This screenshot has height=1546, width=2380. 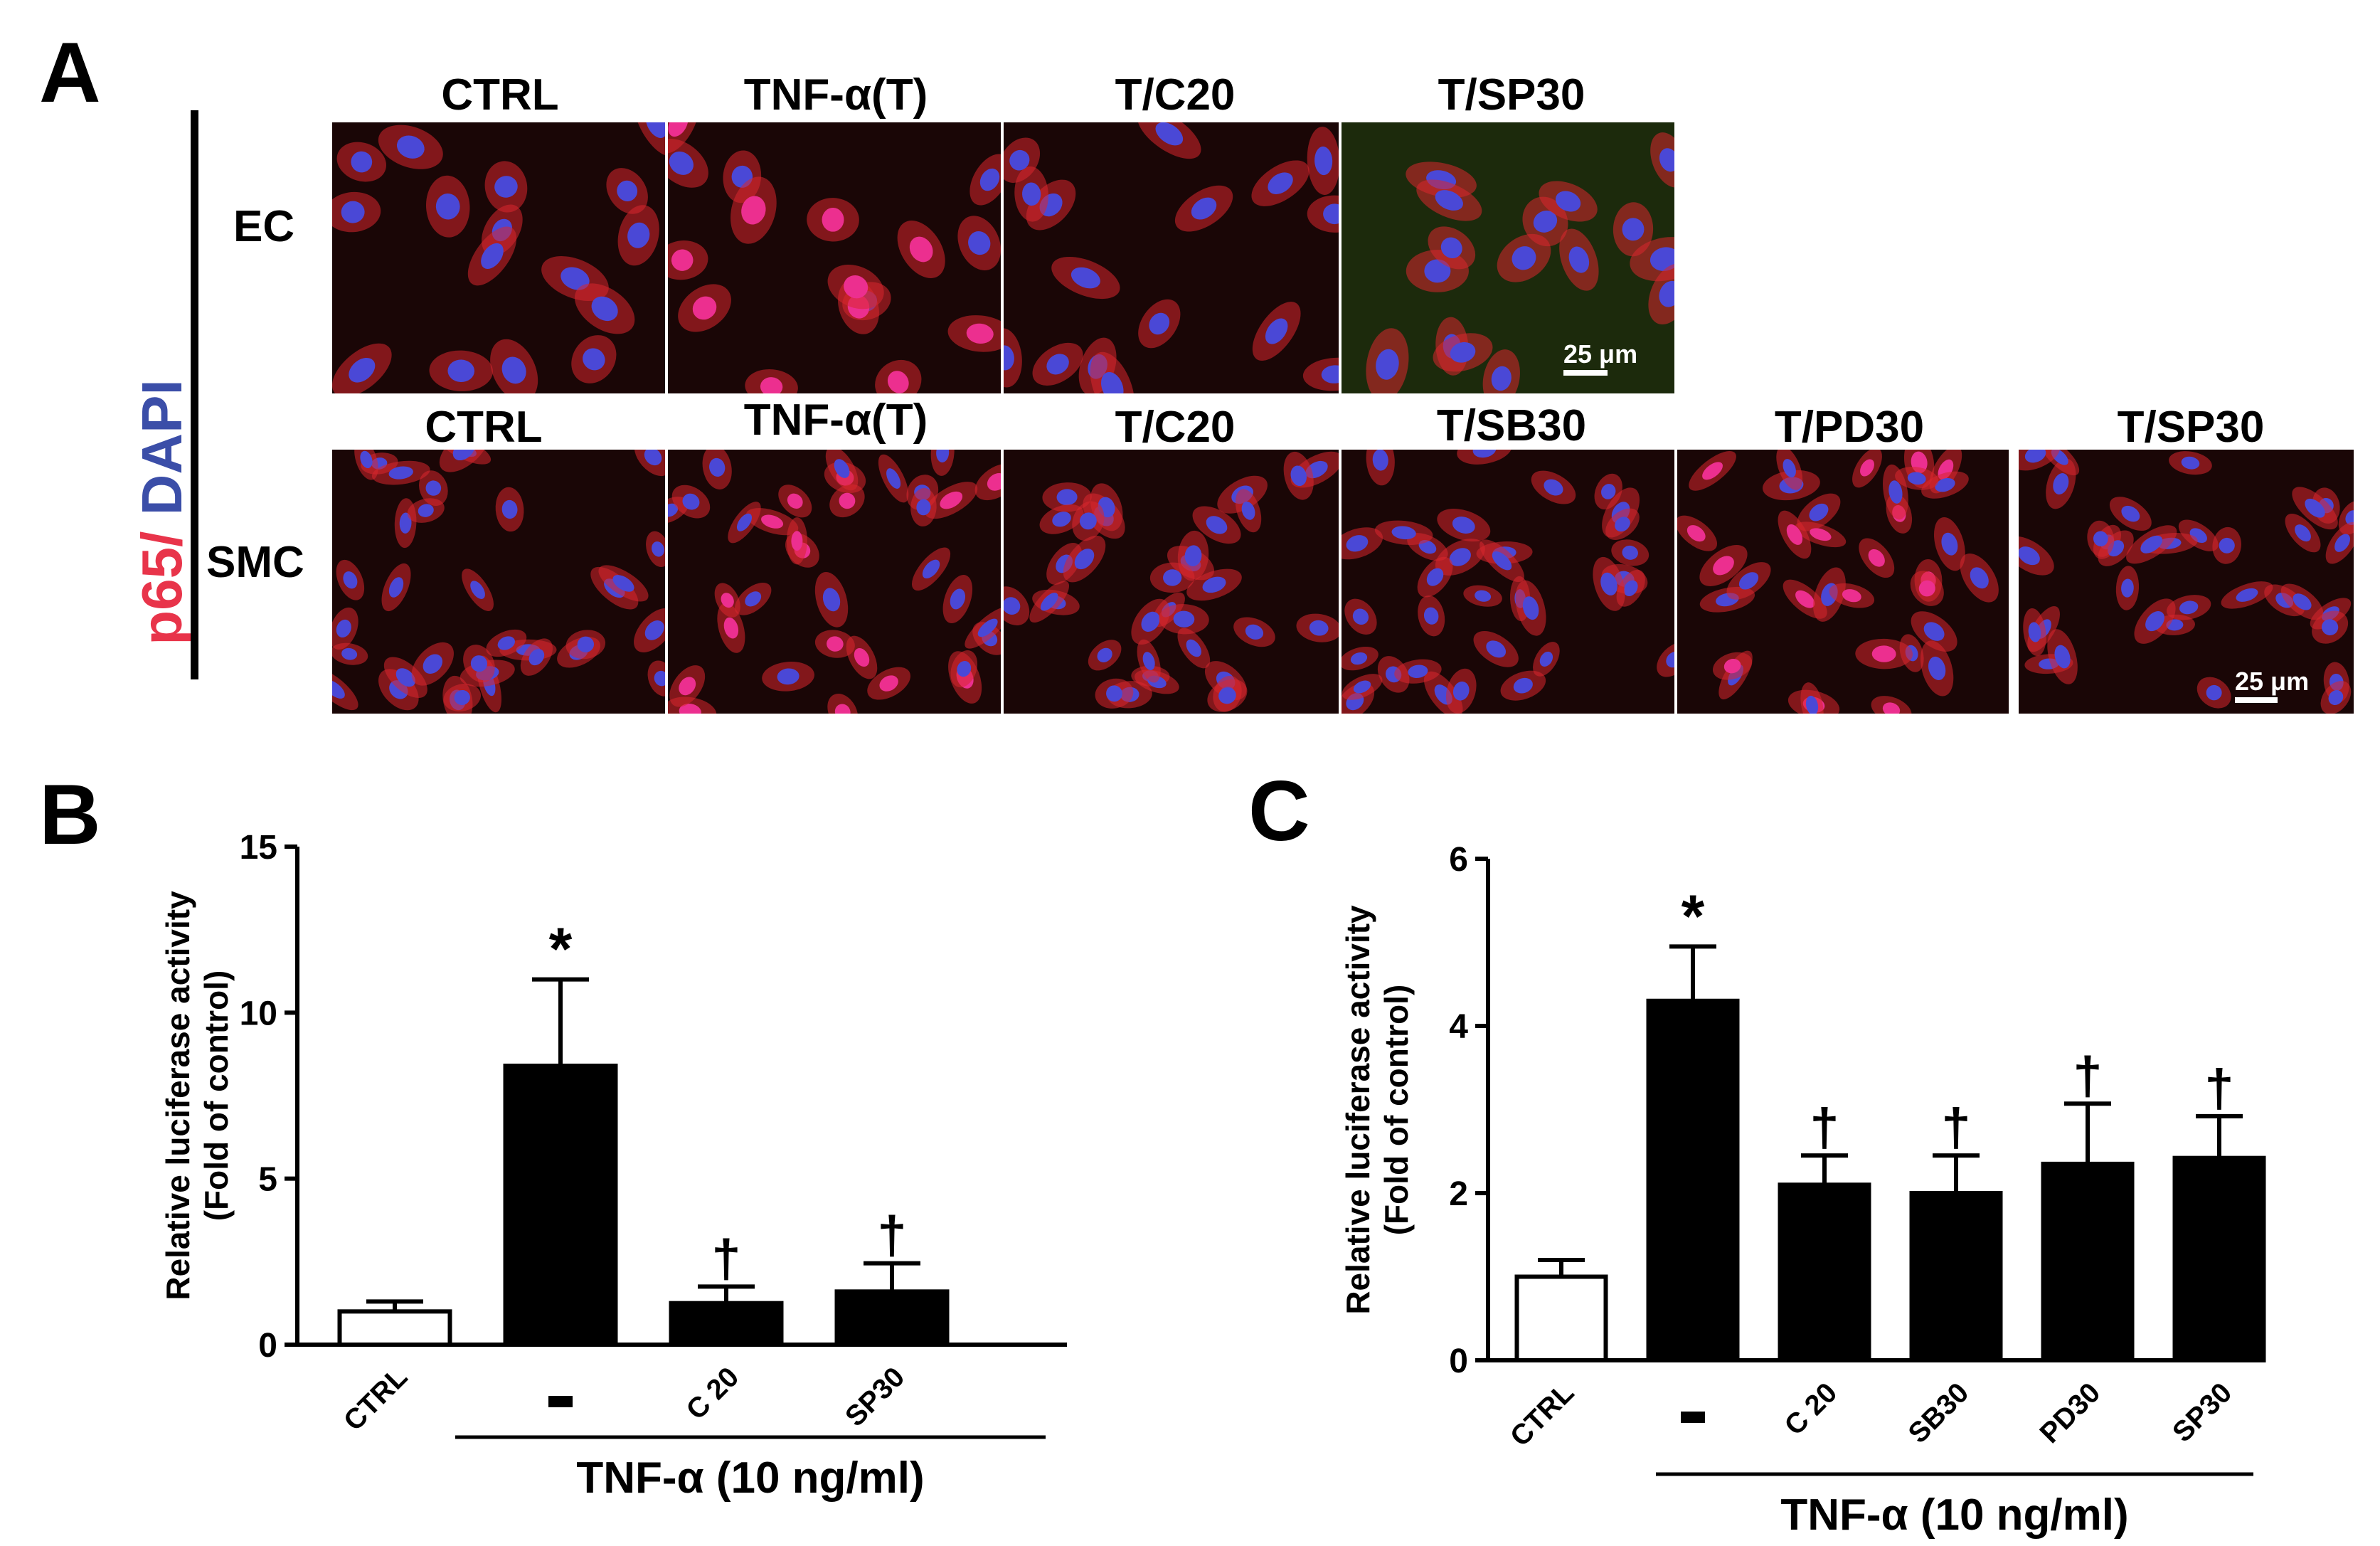 What do you see at coordinates (500, 95) in the screenshot?
I see `ec-col-label: CTRL` at bounding box center [500, 95].